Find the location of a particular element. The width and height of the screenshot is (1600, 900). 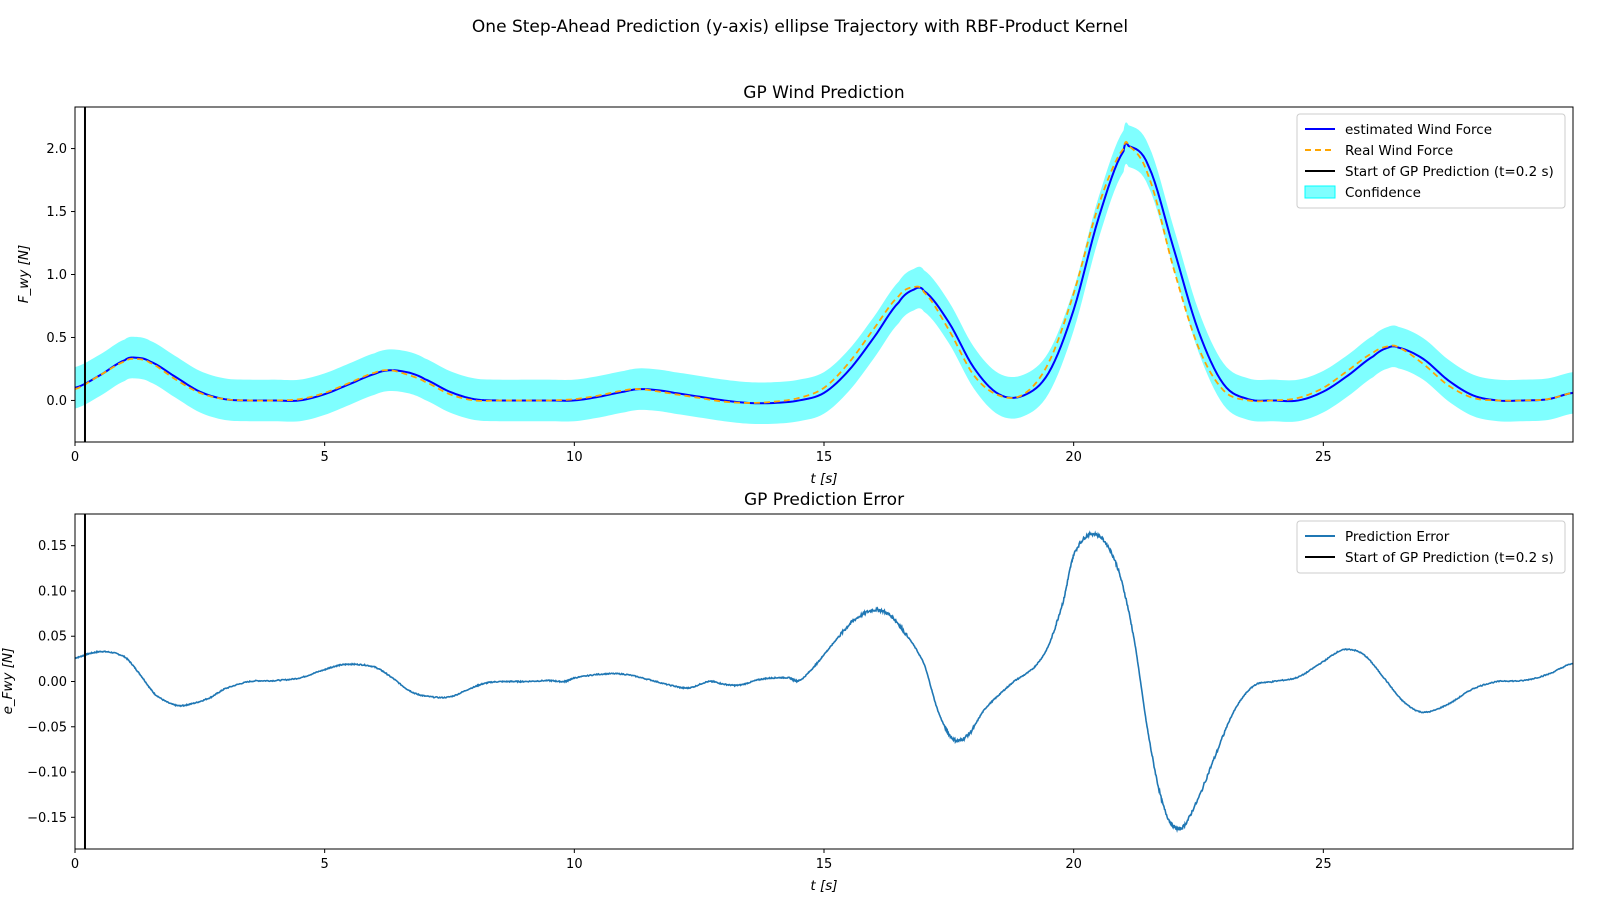

prediction-error-xticks: 0 5 10 15 20 25 is located at coordinates (701, 860).